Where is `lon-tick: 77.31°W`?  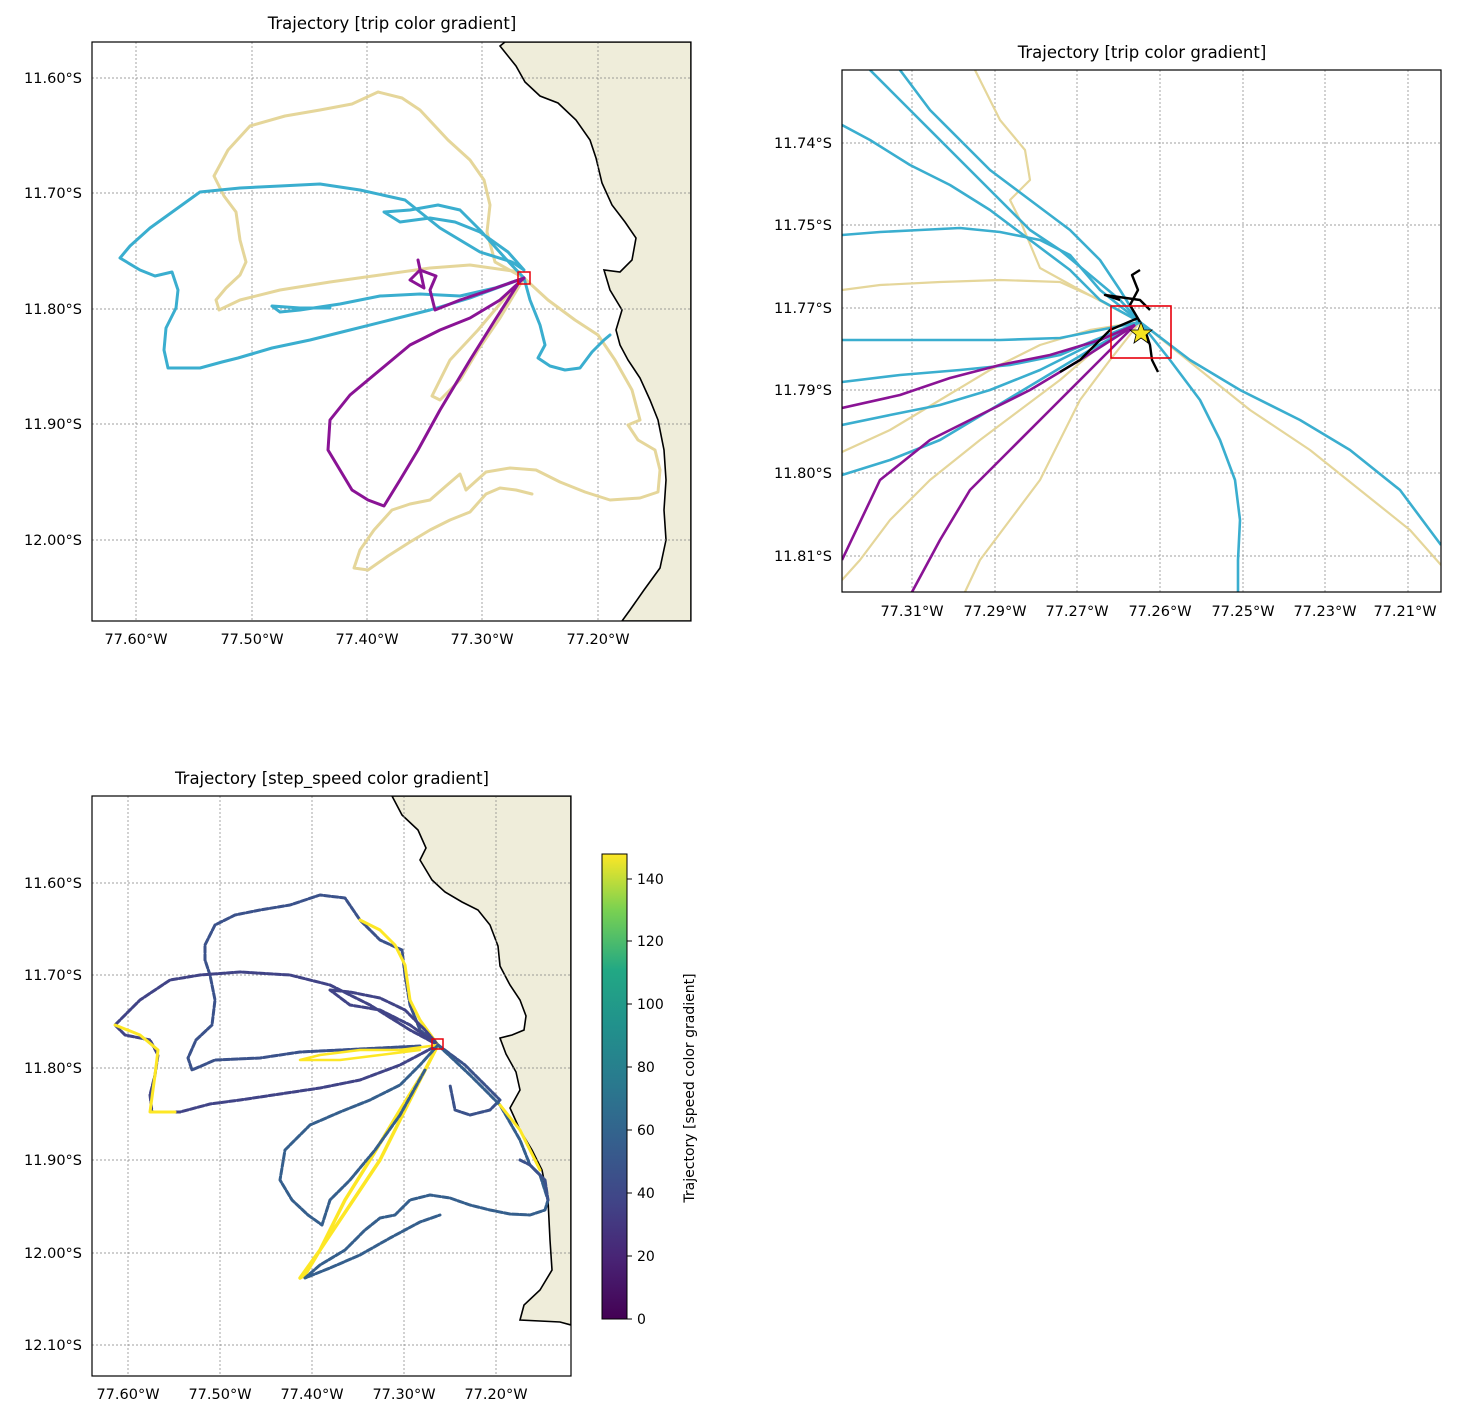 lon-tick: 77.31°W is located at coordinates (911, 612).